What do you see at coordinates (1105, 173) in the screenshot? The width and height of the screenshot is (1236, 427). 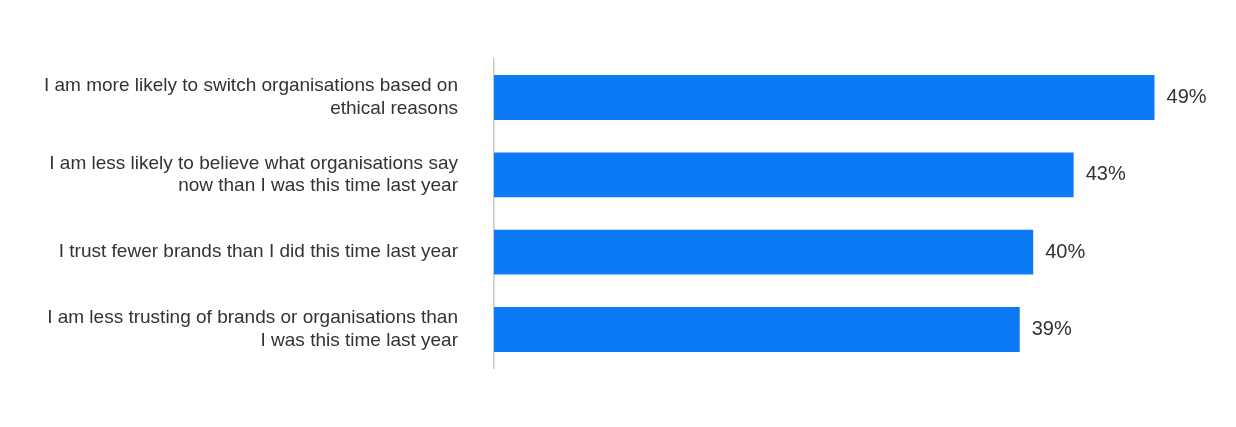 I see `data-label: 43%` at bounding box center [1105, 173].